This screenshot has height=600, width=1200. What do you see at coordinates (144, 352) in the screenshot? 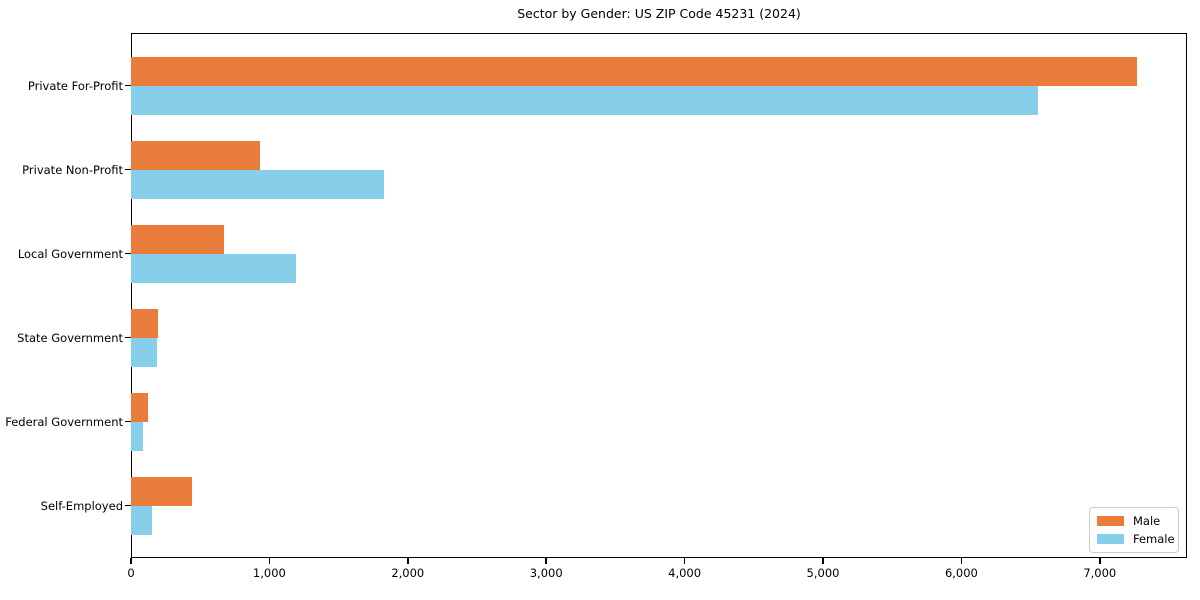
I see `bar-female-state-government` at bounding box center [144, 352].